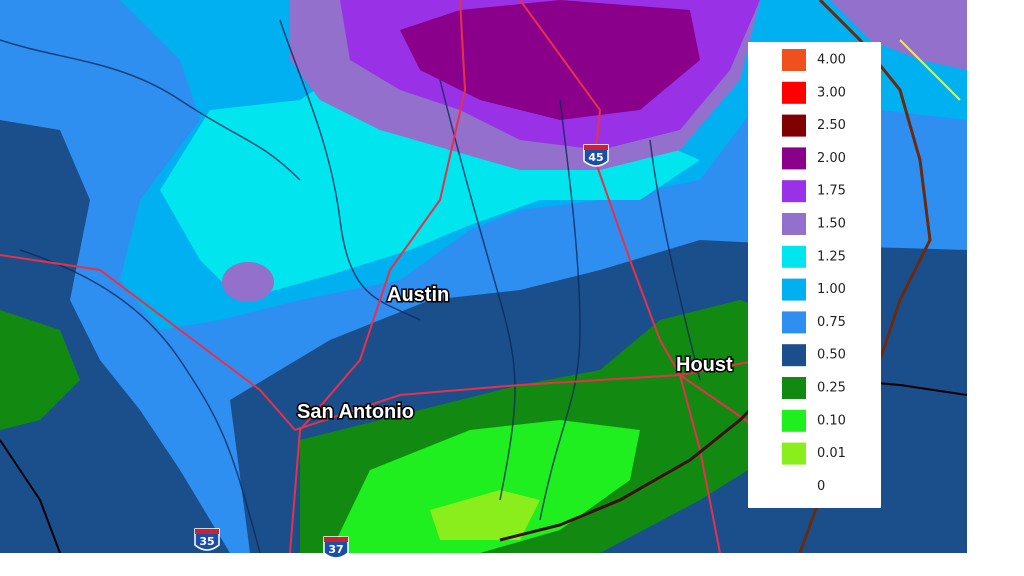 Image resolution: width=1024 pixels, height=576 pixels. What do you see at coordinates (831, 355) in the screenshot?
I see `legend-label: 0.50` at bounding box center [831, 355].